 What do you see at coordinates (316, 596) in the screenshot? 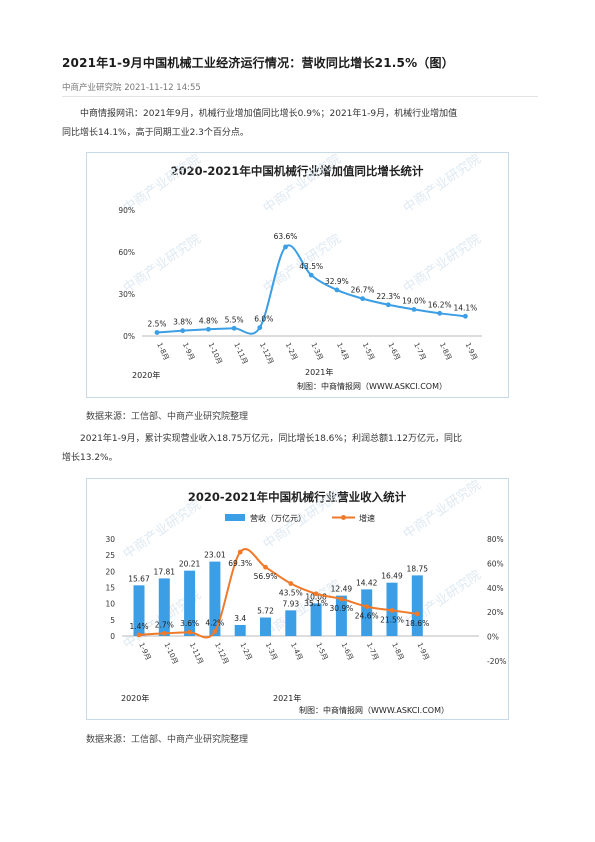
I see `bar-label: 10.08` at bounding box center [316, 596].